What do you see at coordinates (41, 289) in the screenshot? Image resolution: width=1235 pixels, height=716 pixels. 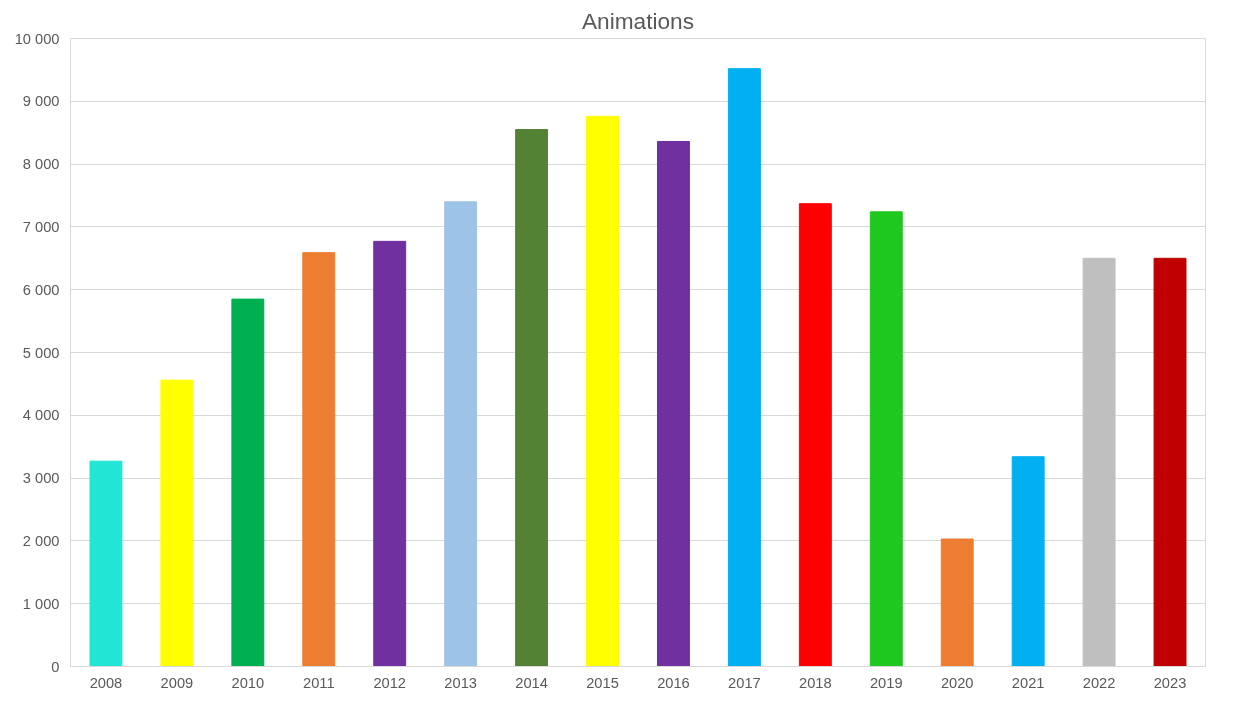 I see `y-tick-label: 6 000` at bounding box center [41, 289].